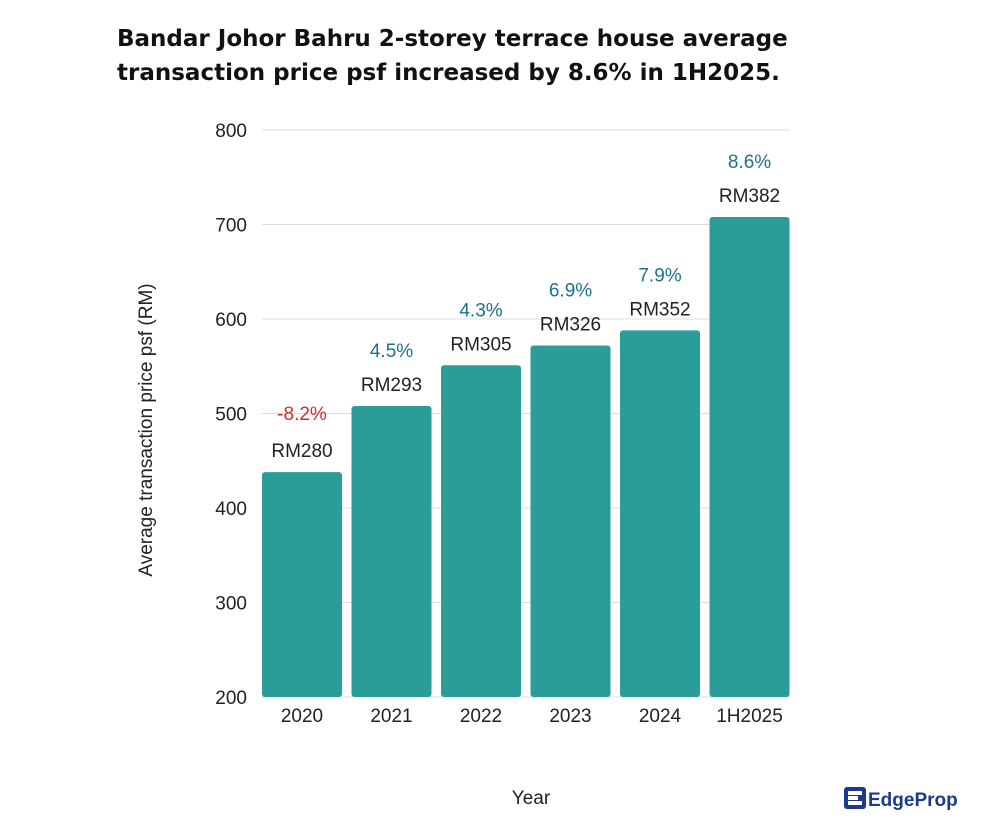 The height and width of the screenshot is (834, 1000). Describe the element at coordinates (480, 344) in the screenshot. I see `value-label: RM305` at that location.